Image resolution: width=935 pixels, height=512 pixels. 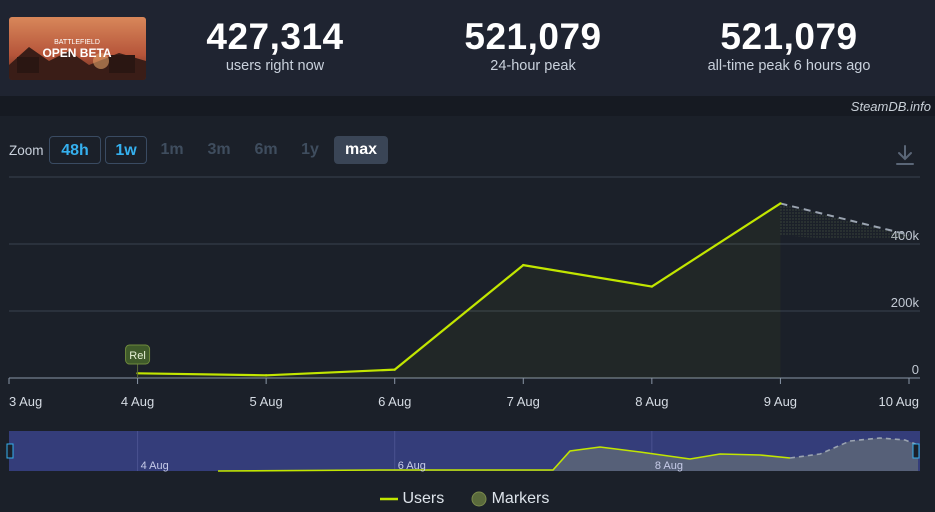 What do you see at coordinates (504, 459) in the screenshot?
I see `navigator-line` at bounding box center [504, 459].